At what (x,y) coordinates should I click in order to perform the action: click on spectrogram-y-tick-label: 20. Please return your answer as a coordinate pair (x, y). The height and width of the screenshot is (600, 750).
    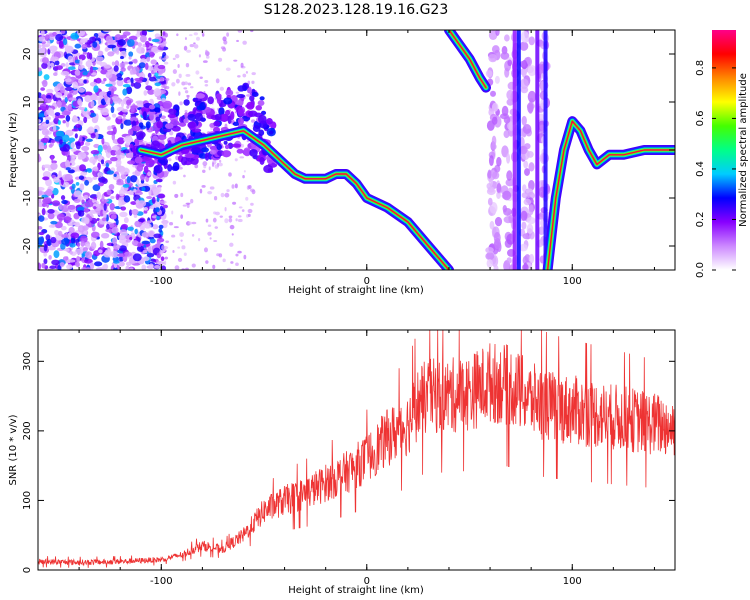
    Looking at the image, I should click on (27, 54).